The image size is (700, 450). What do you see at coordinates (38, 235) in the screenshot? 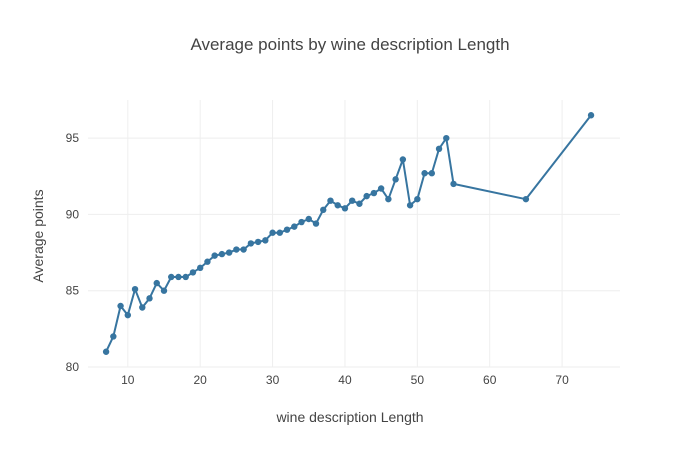
I see `y-axis-label: Average points` at bounding box center [38, 235].